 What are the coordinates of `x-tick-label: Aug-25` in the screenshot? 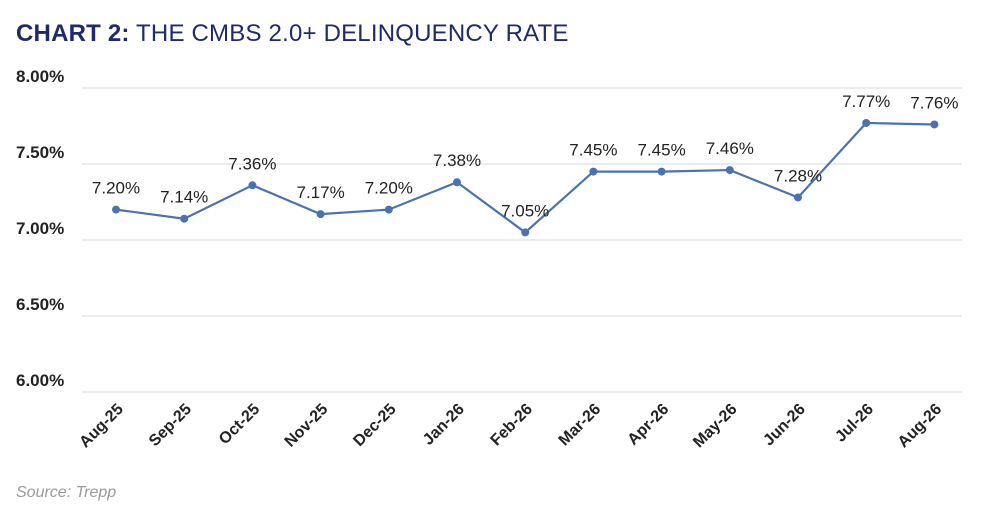 It's located at (101, 426).